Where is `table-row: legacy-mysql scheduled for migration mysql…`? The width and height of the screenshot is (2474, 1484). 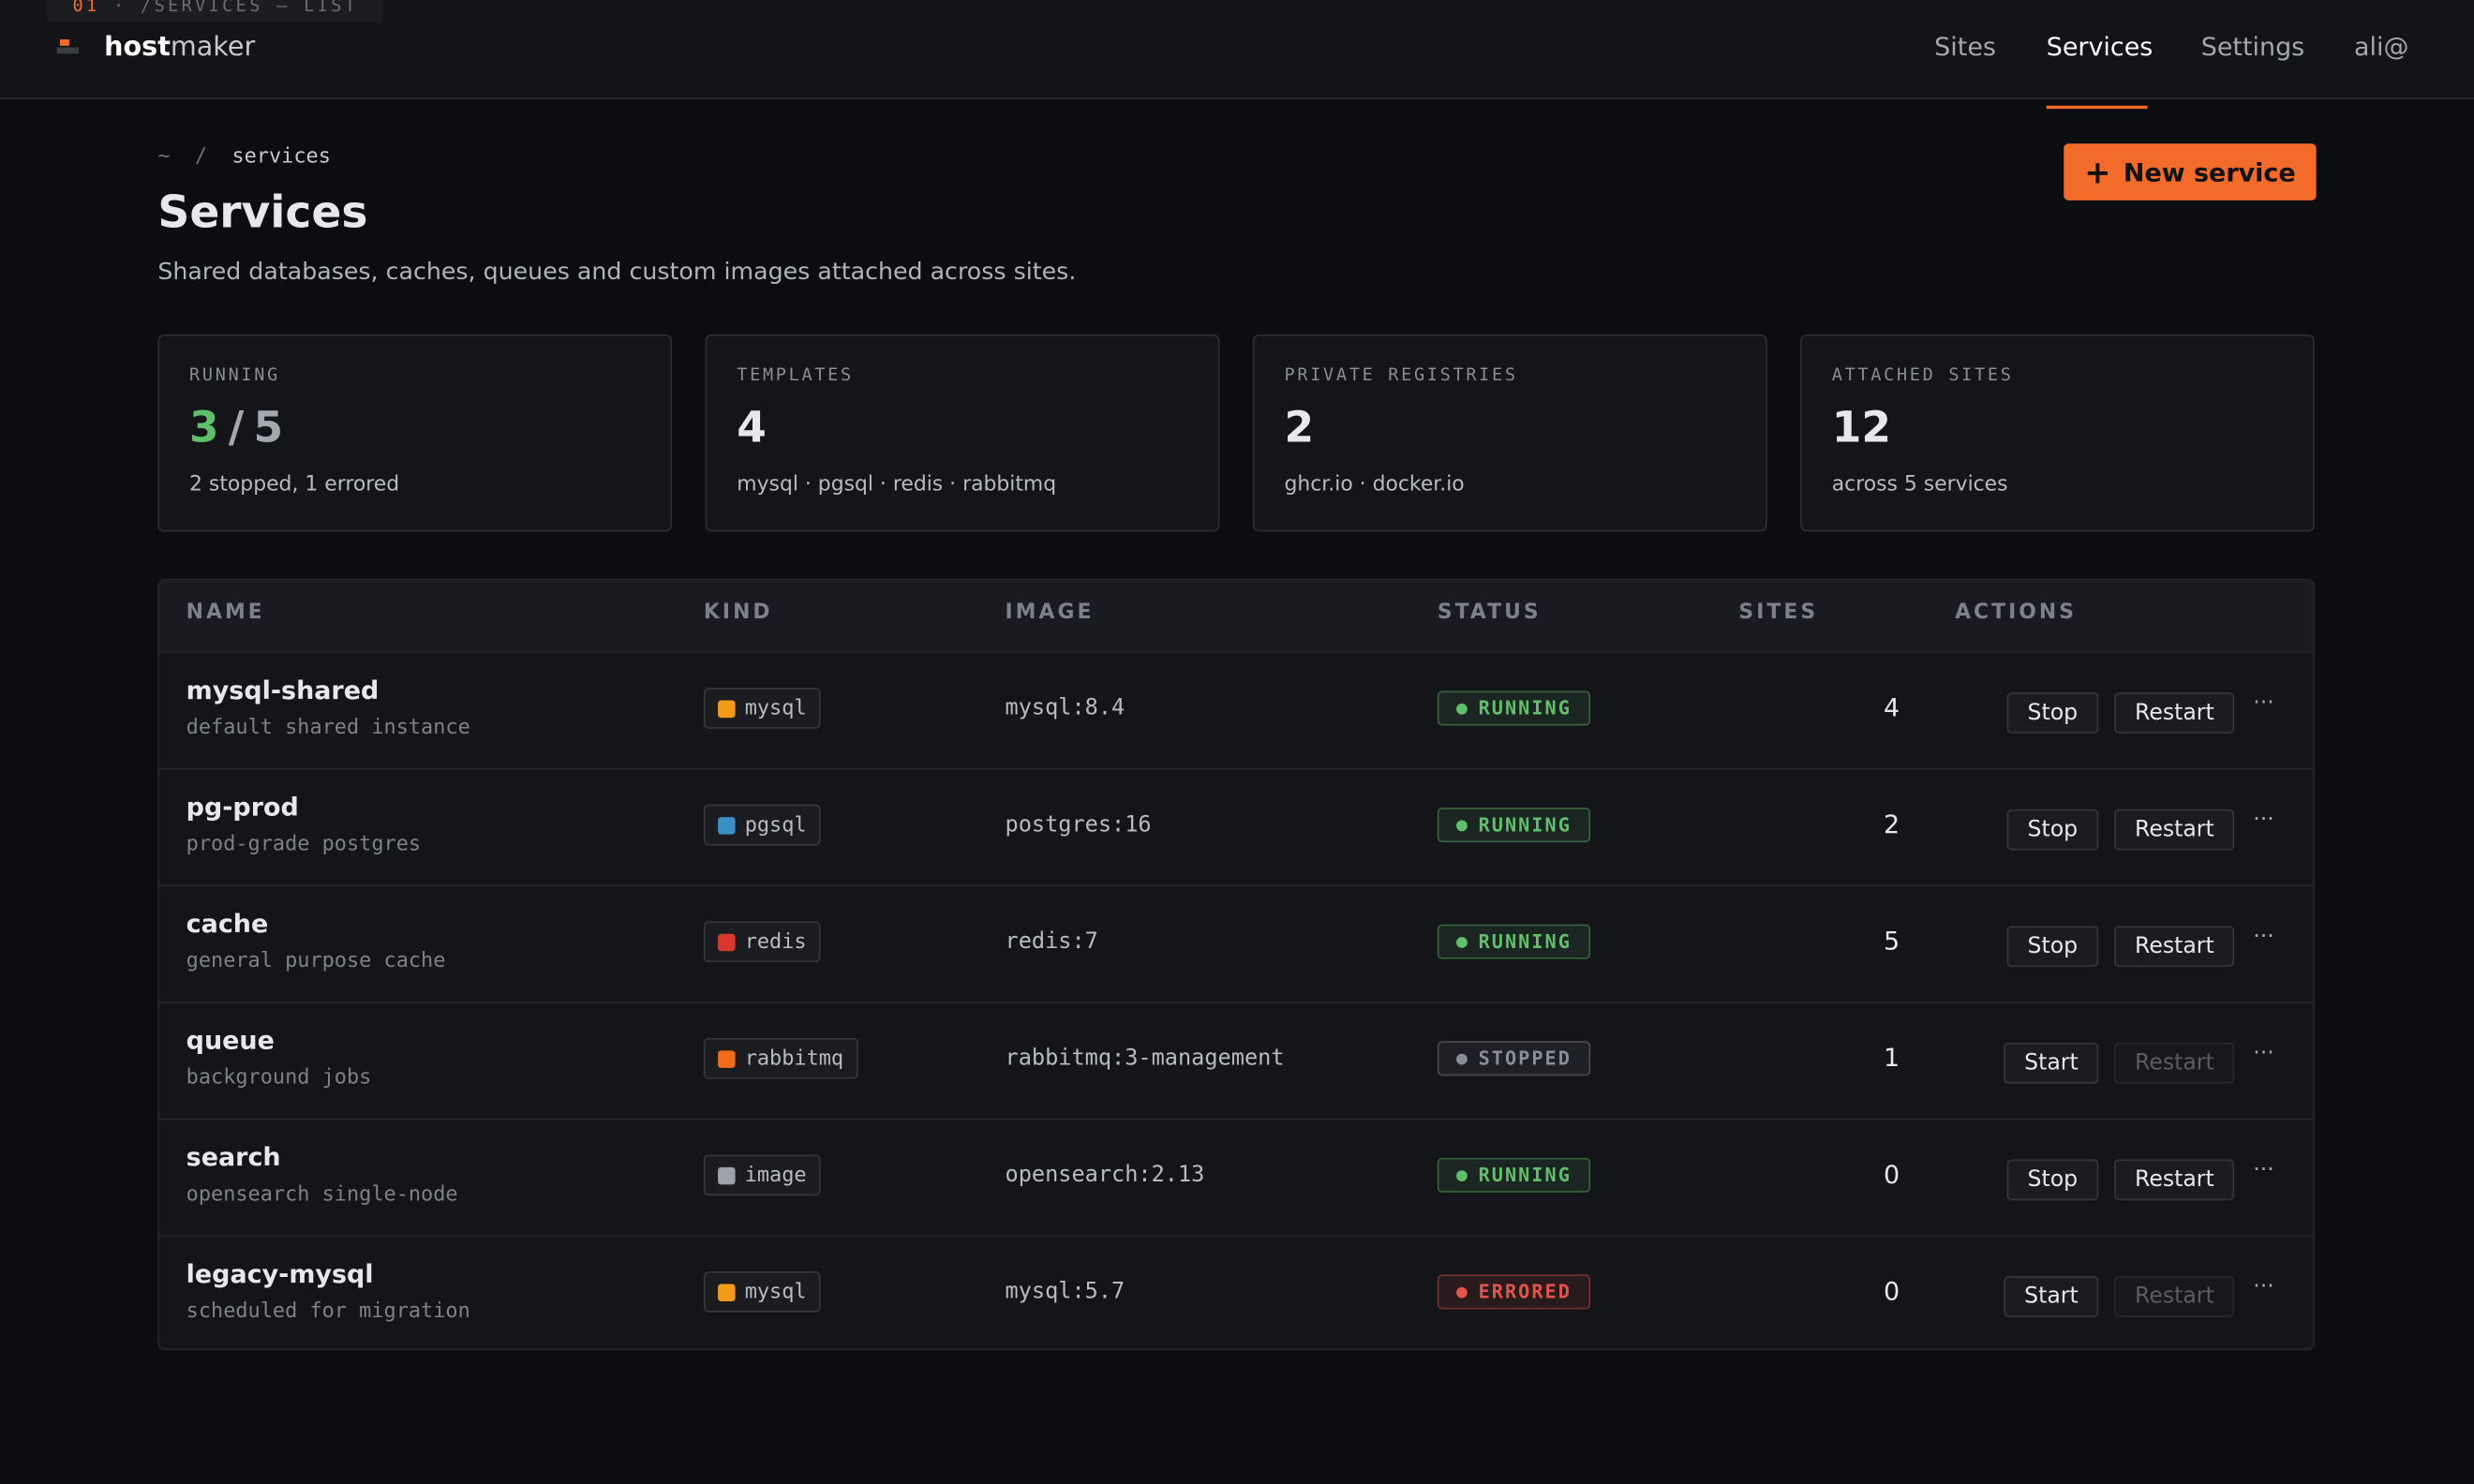 table-row: legacy-mysql scheduled for migration mysql… is located at coordinates (1236, 1294).